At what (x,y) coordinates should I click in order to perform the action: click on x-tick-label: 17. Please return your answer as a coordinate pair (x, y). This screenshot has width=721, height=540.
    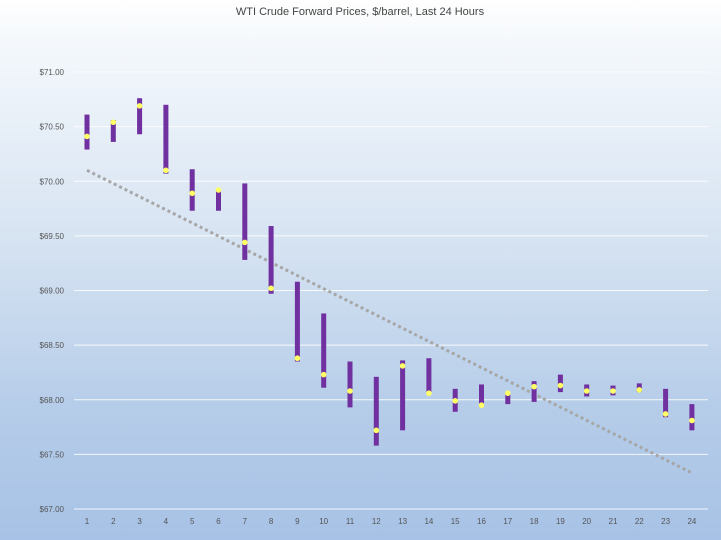
    Looking at the image, I should click on (507, 521).